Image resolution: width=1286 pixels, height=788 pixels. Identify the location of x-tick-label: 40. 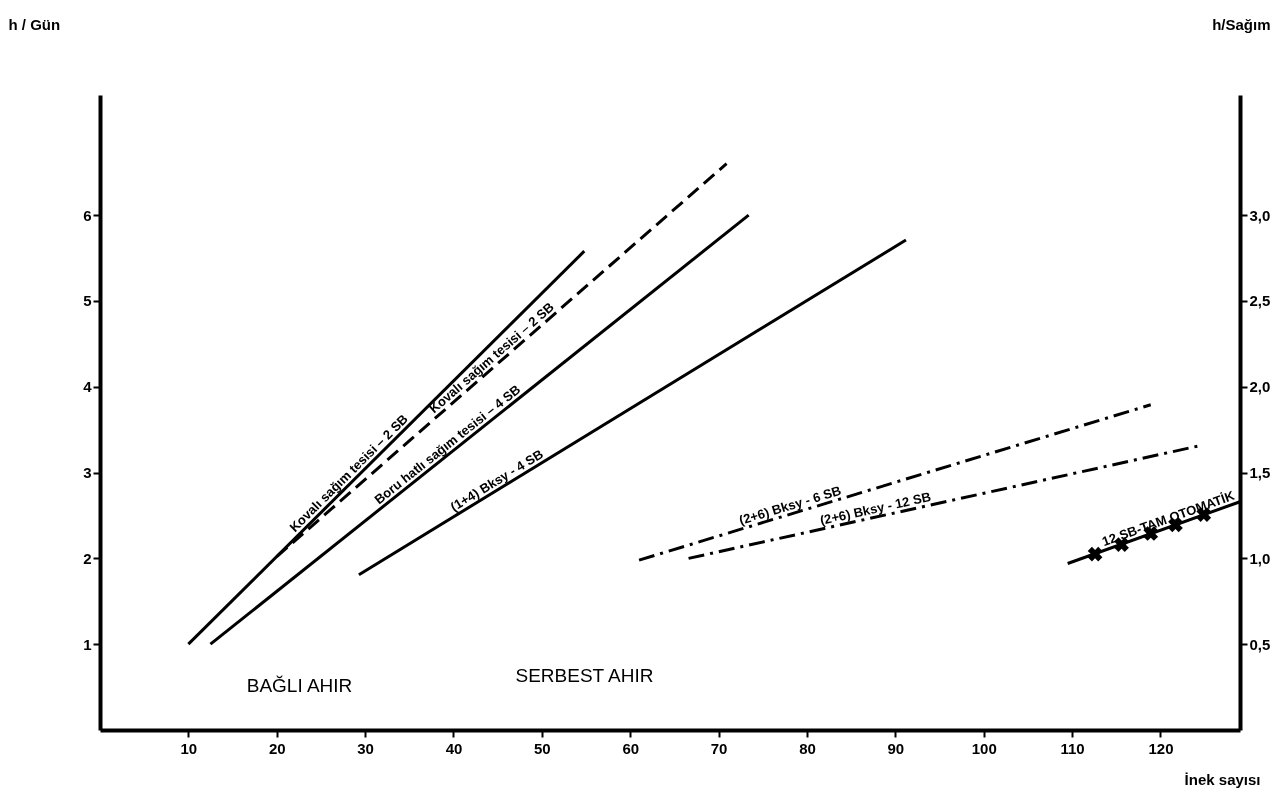
(454, 748).